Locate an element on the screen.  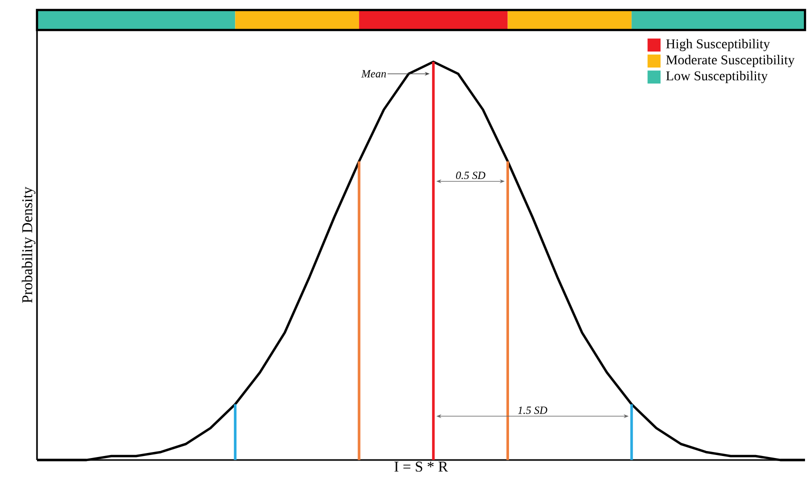
annotation: 0.5 SD is located at coordinates (471, 176).